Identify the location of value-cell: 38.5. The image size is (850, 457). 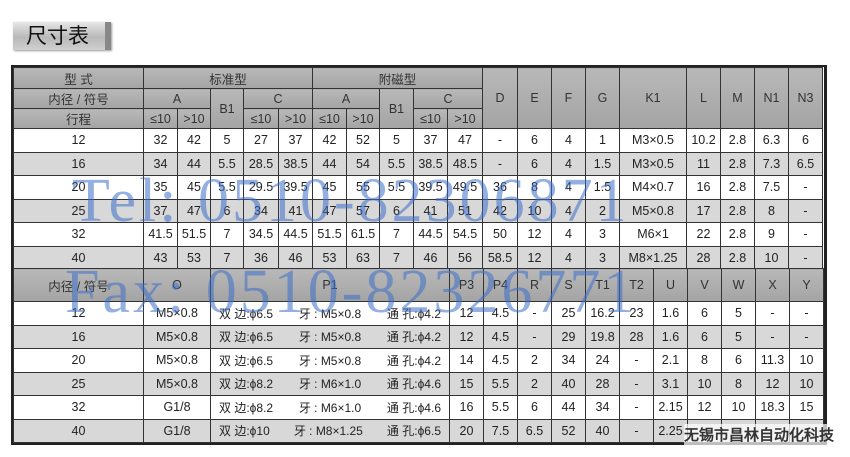
(295, 163).